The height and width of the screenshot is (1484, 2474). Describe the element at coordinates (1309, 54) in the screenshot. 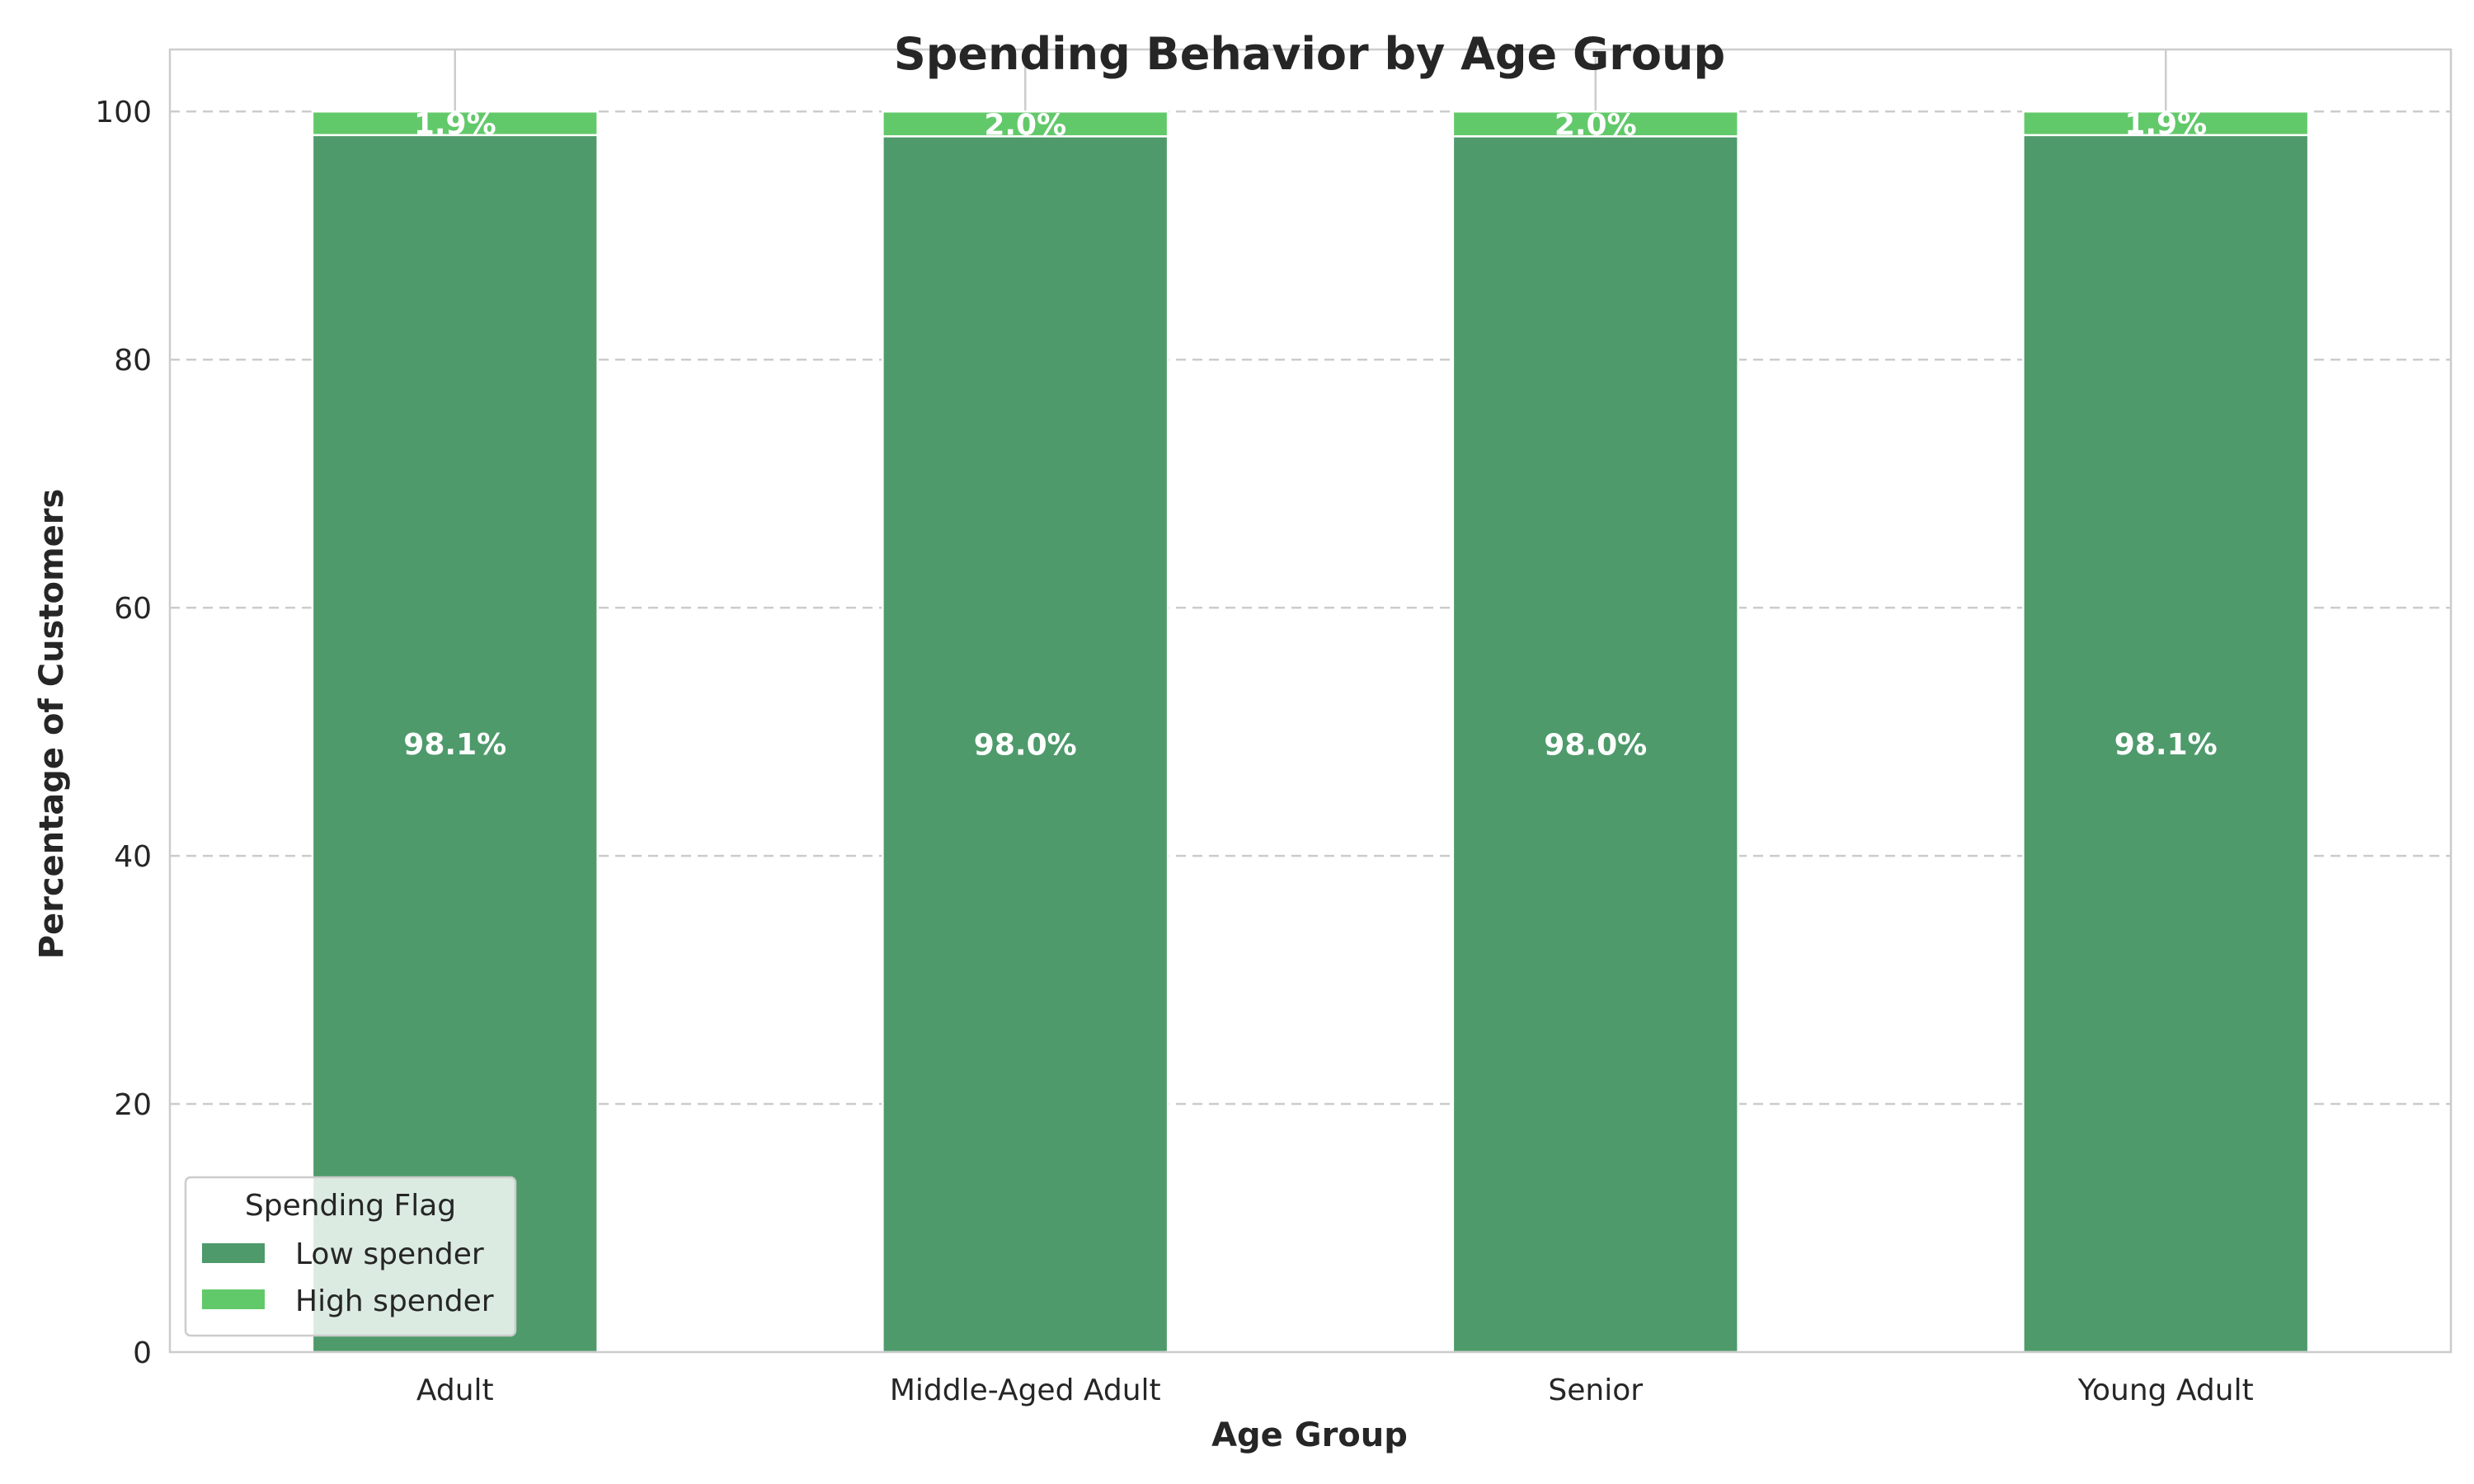

I see `chart-title: Spending Behavior by Age Group` at that location.